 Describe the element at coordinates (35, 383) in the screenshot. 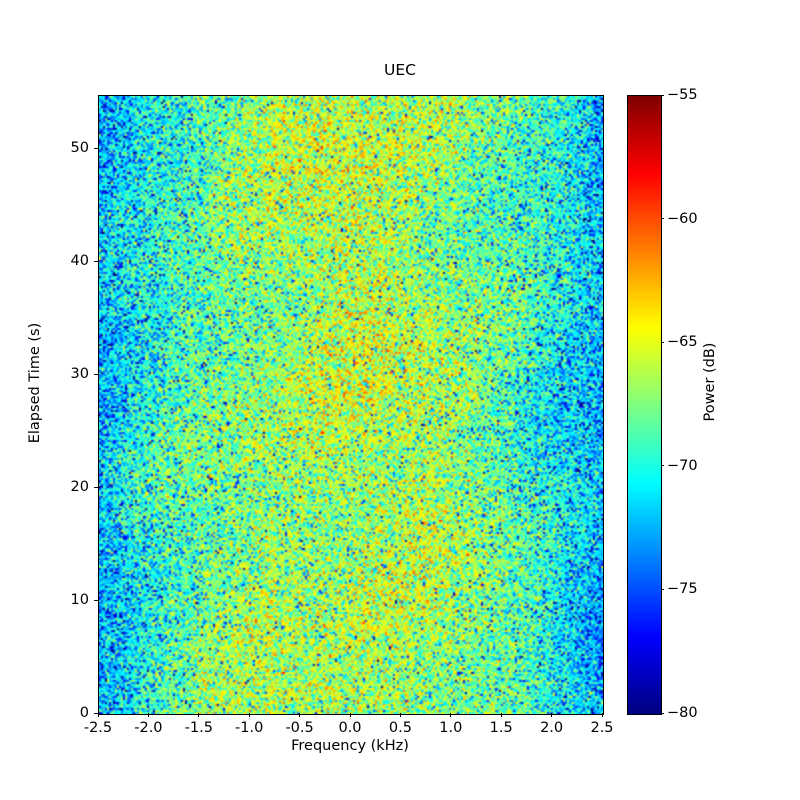

I see `y-axis-label: Elapsed Time (s)` at that location.